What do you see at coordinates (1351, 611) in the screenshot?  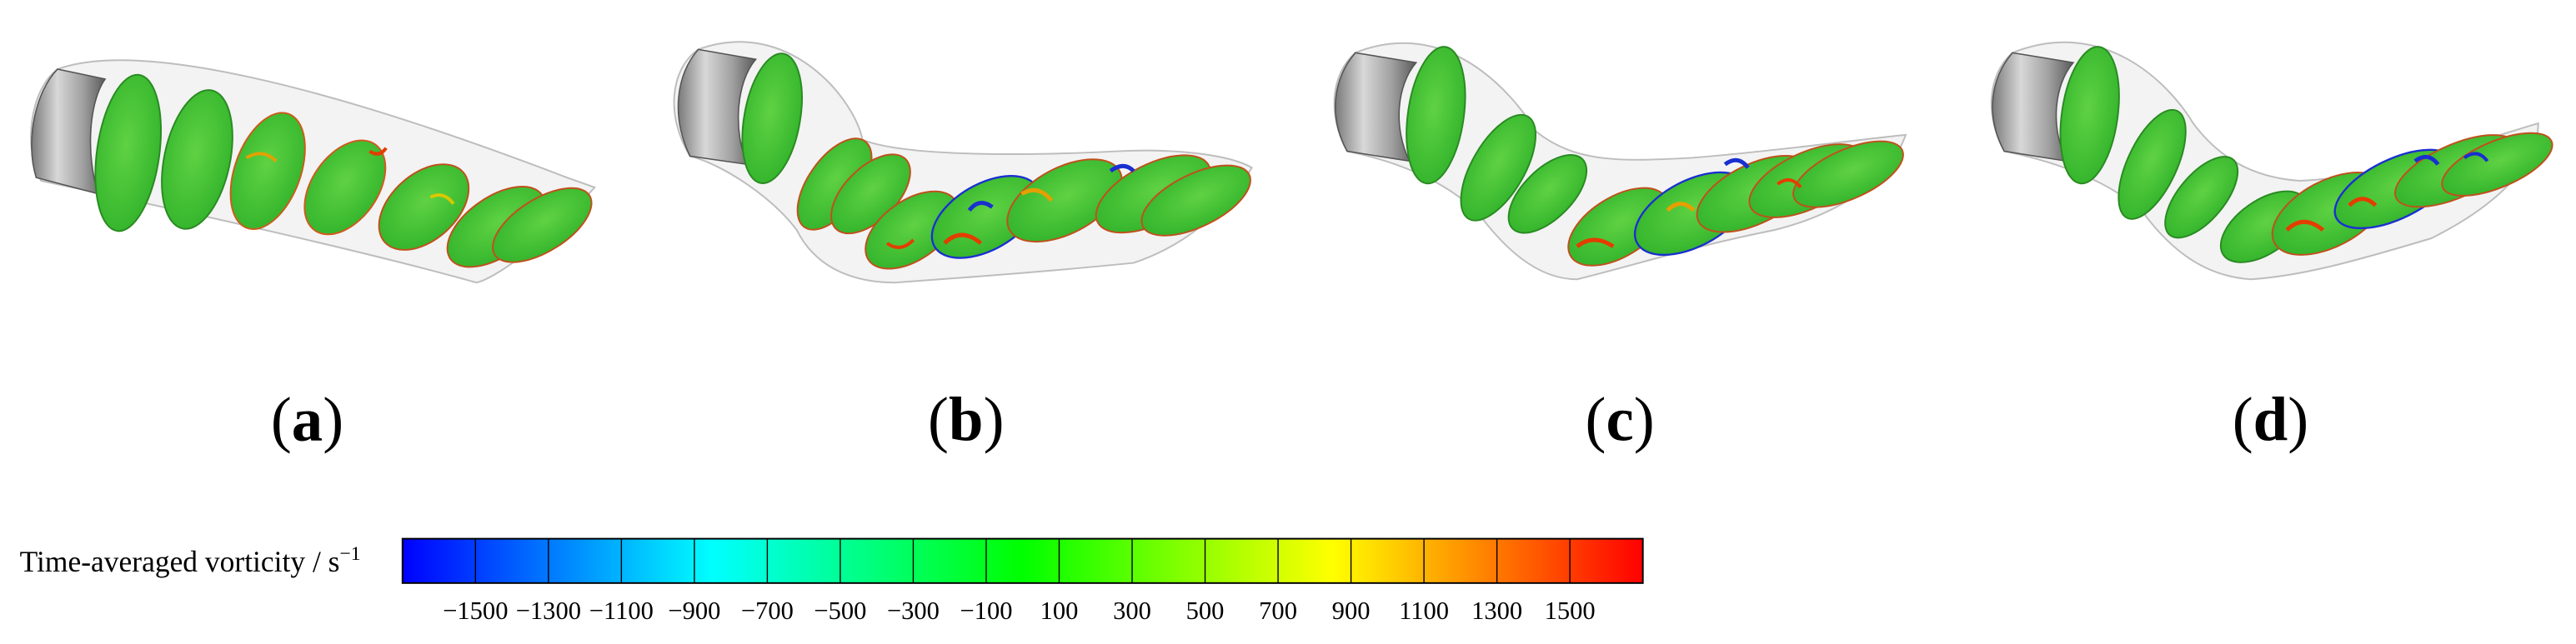 I see `colorbar-tick-label: 900` at bounding box center [1351, 611].